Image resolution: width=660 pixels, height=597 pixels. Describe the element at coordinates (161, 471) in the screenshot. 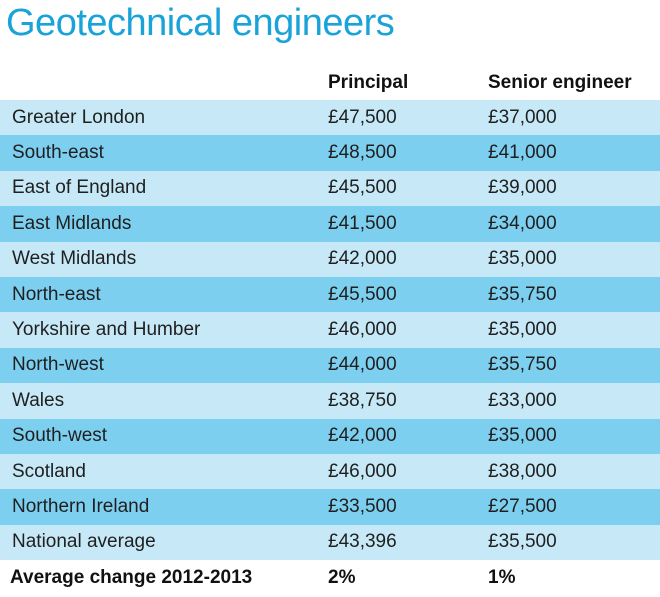

I see `region-cell: Scotland` at that location.